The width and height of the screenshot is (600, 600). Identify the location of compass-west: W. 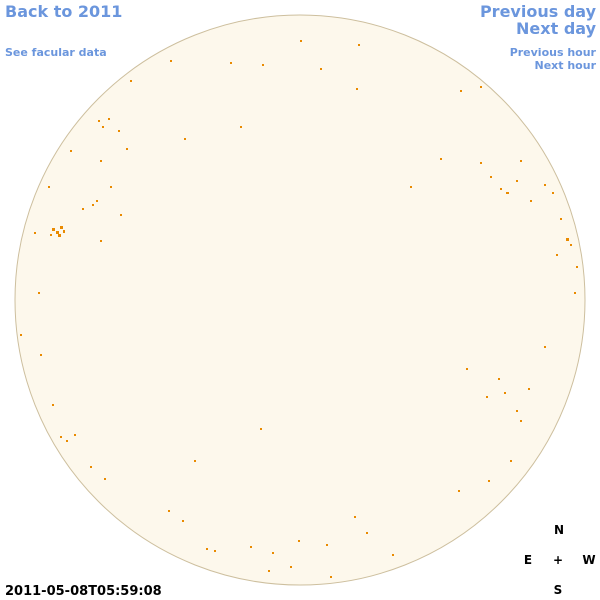
(588, 560).